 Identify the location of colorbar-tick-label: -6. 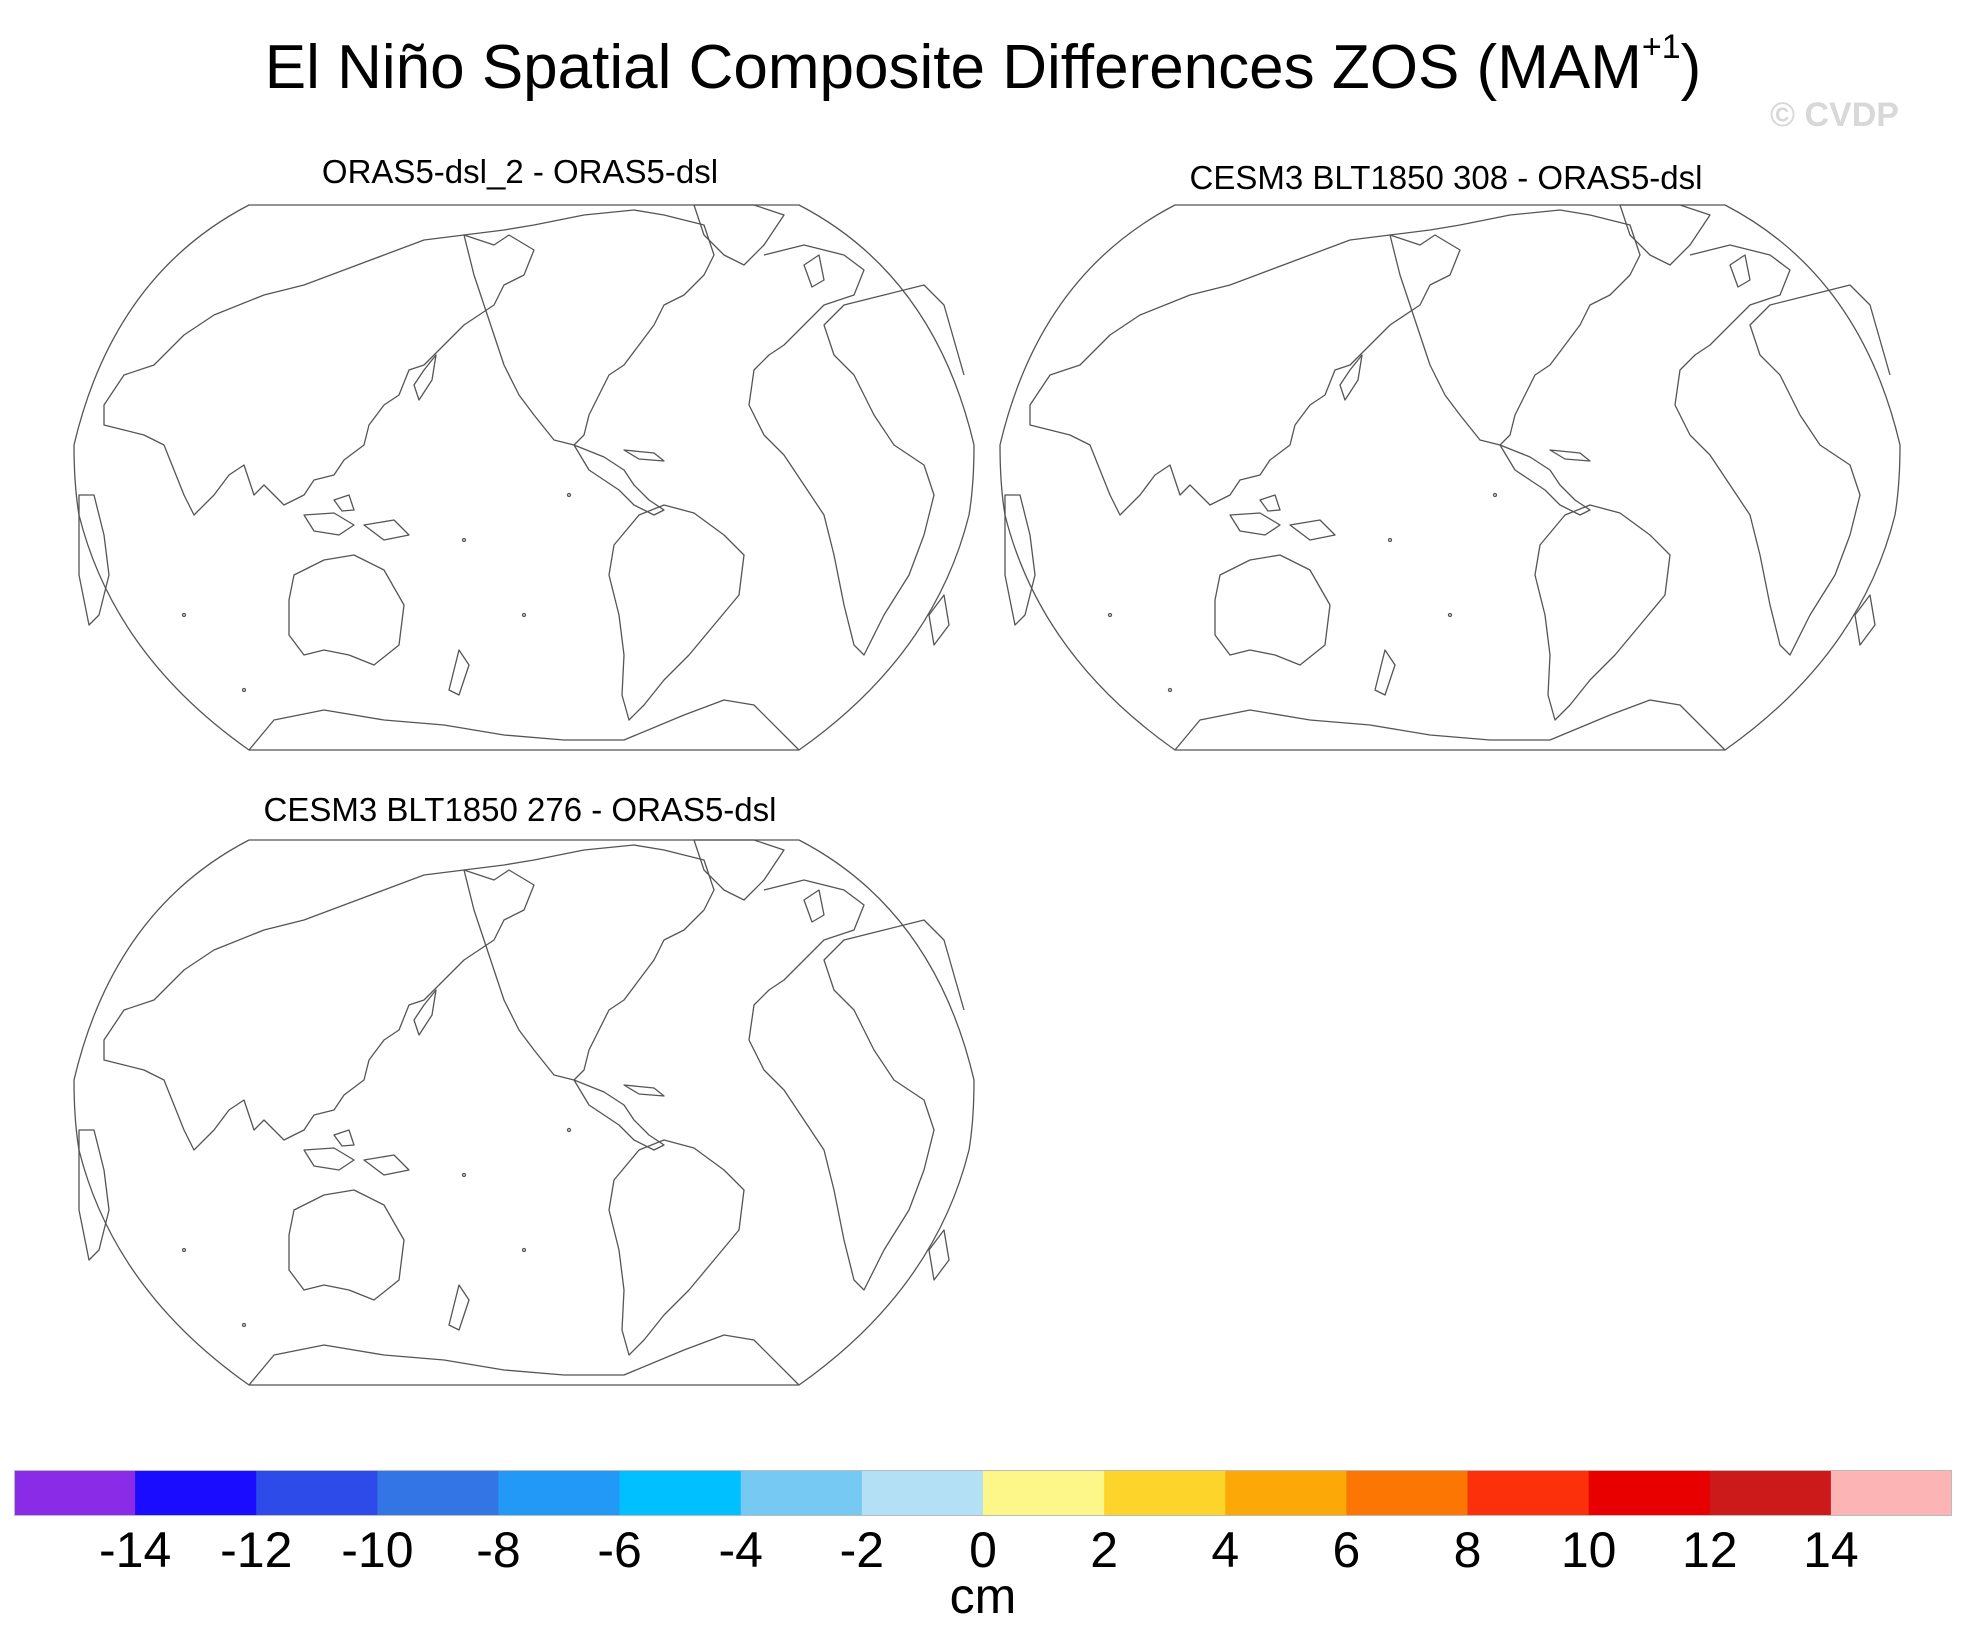
(619, 1550).